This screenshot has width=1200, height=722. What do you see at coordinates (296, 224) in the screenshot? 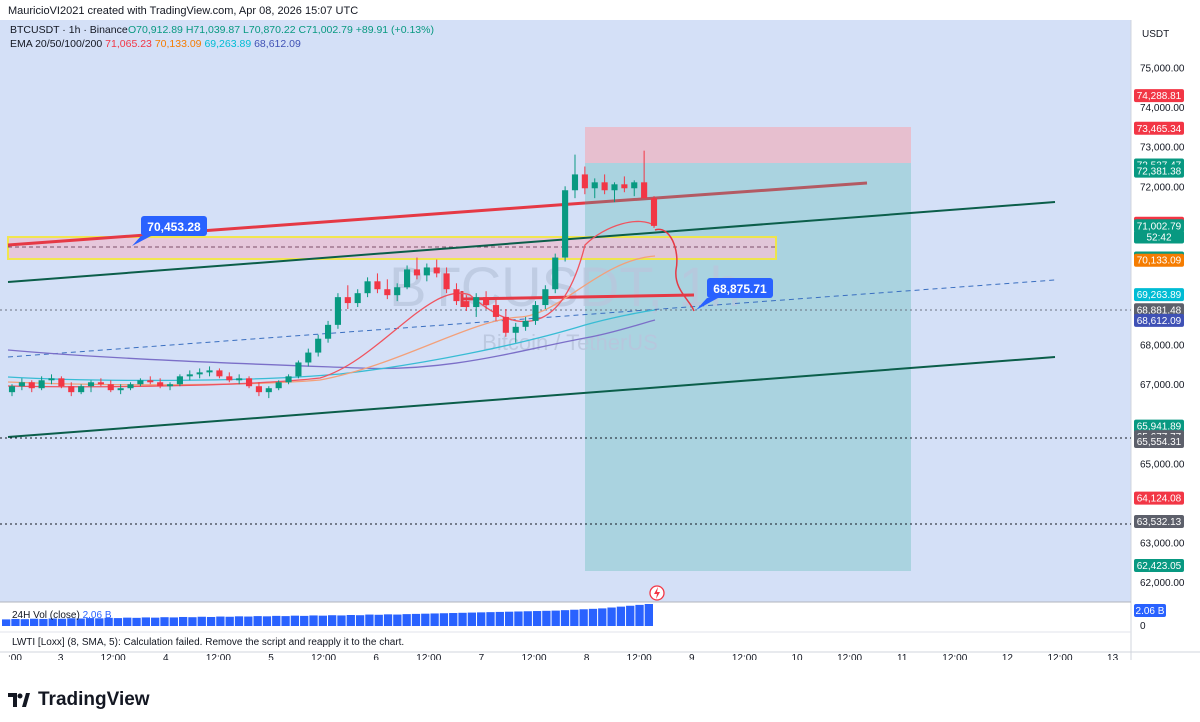
I see `resistance-trendline` at bounding box center [296, 224].